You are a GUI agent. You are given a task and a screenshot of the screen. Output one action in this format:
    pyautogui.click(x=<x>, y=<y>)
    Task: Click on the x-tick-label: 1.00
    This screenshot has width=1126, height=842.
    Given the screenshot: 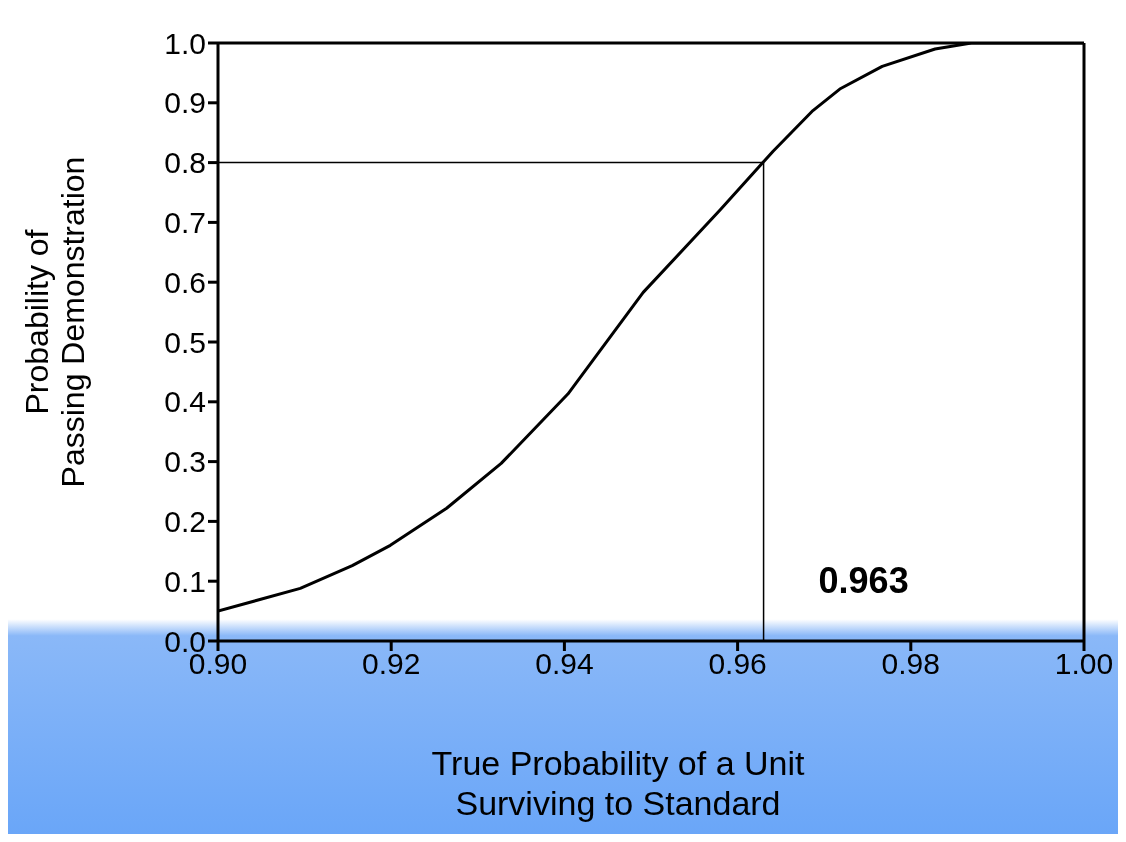 What is the action you would take?
    pyautogui.click(x=1084, y=664)
    